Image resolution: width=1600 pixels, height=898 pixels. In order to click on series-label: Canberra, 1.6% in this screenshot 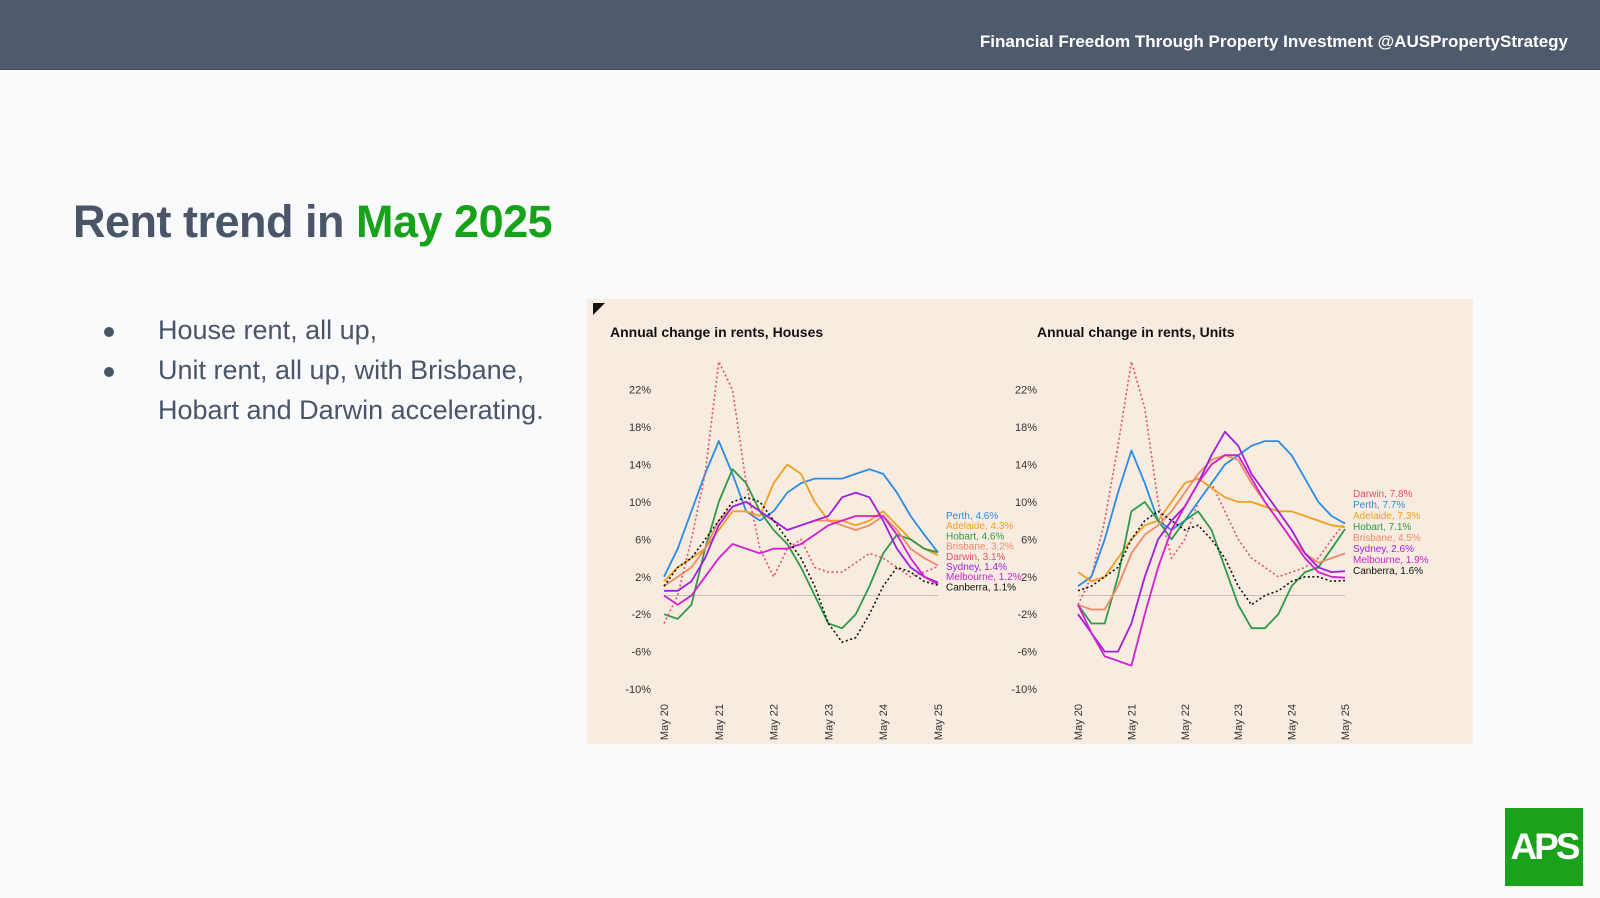, I will do `click(1388, 571)`.